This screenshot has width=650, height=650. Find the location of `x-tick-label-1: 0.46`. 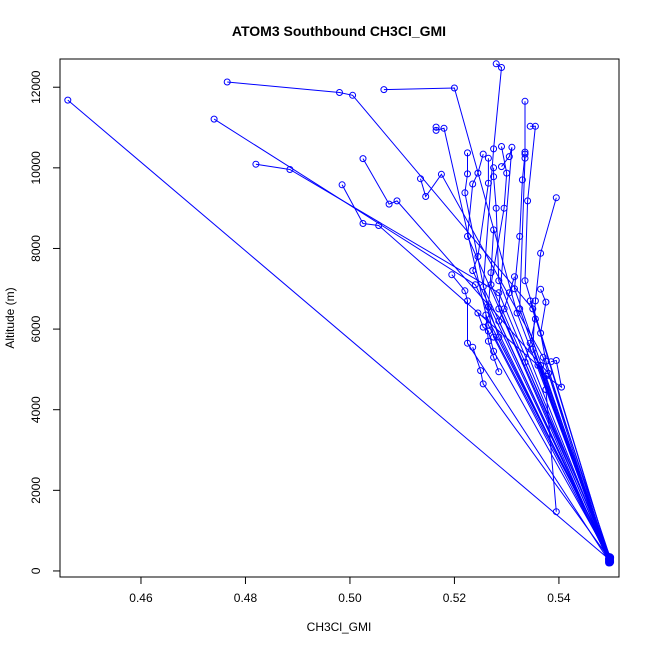

x-tick-label-1: 0.46 is located at coordinates (141, 598).